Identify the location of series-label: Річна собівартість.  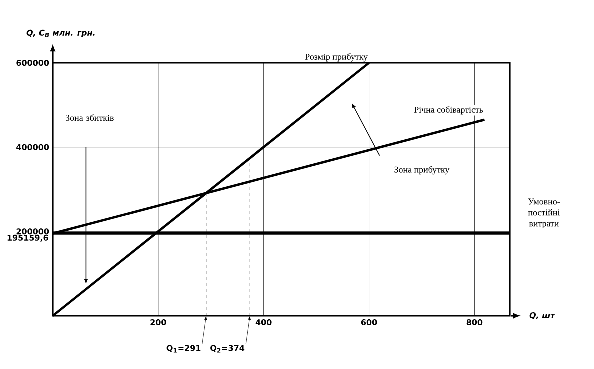
(449, 110).